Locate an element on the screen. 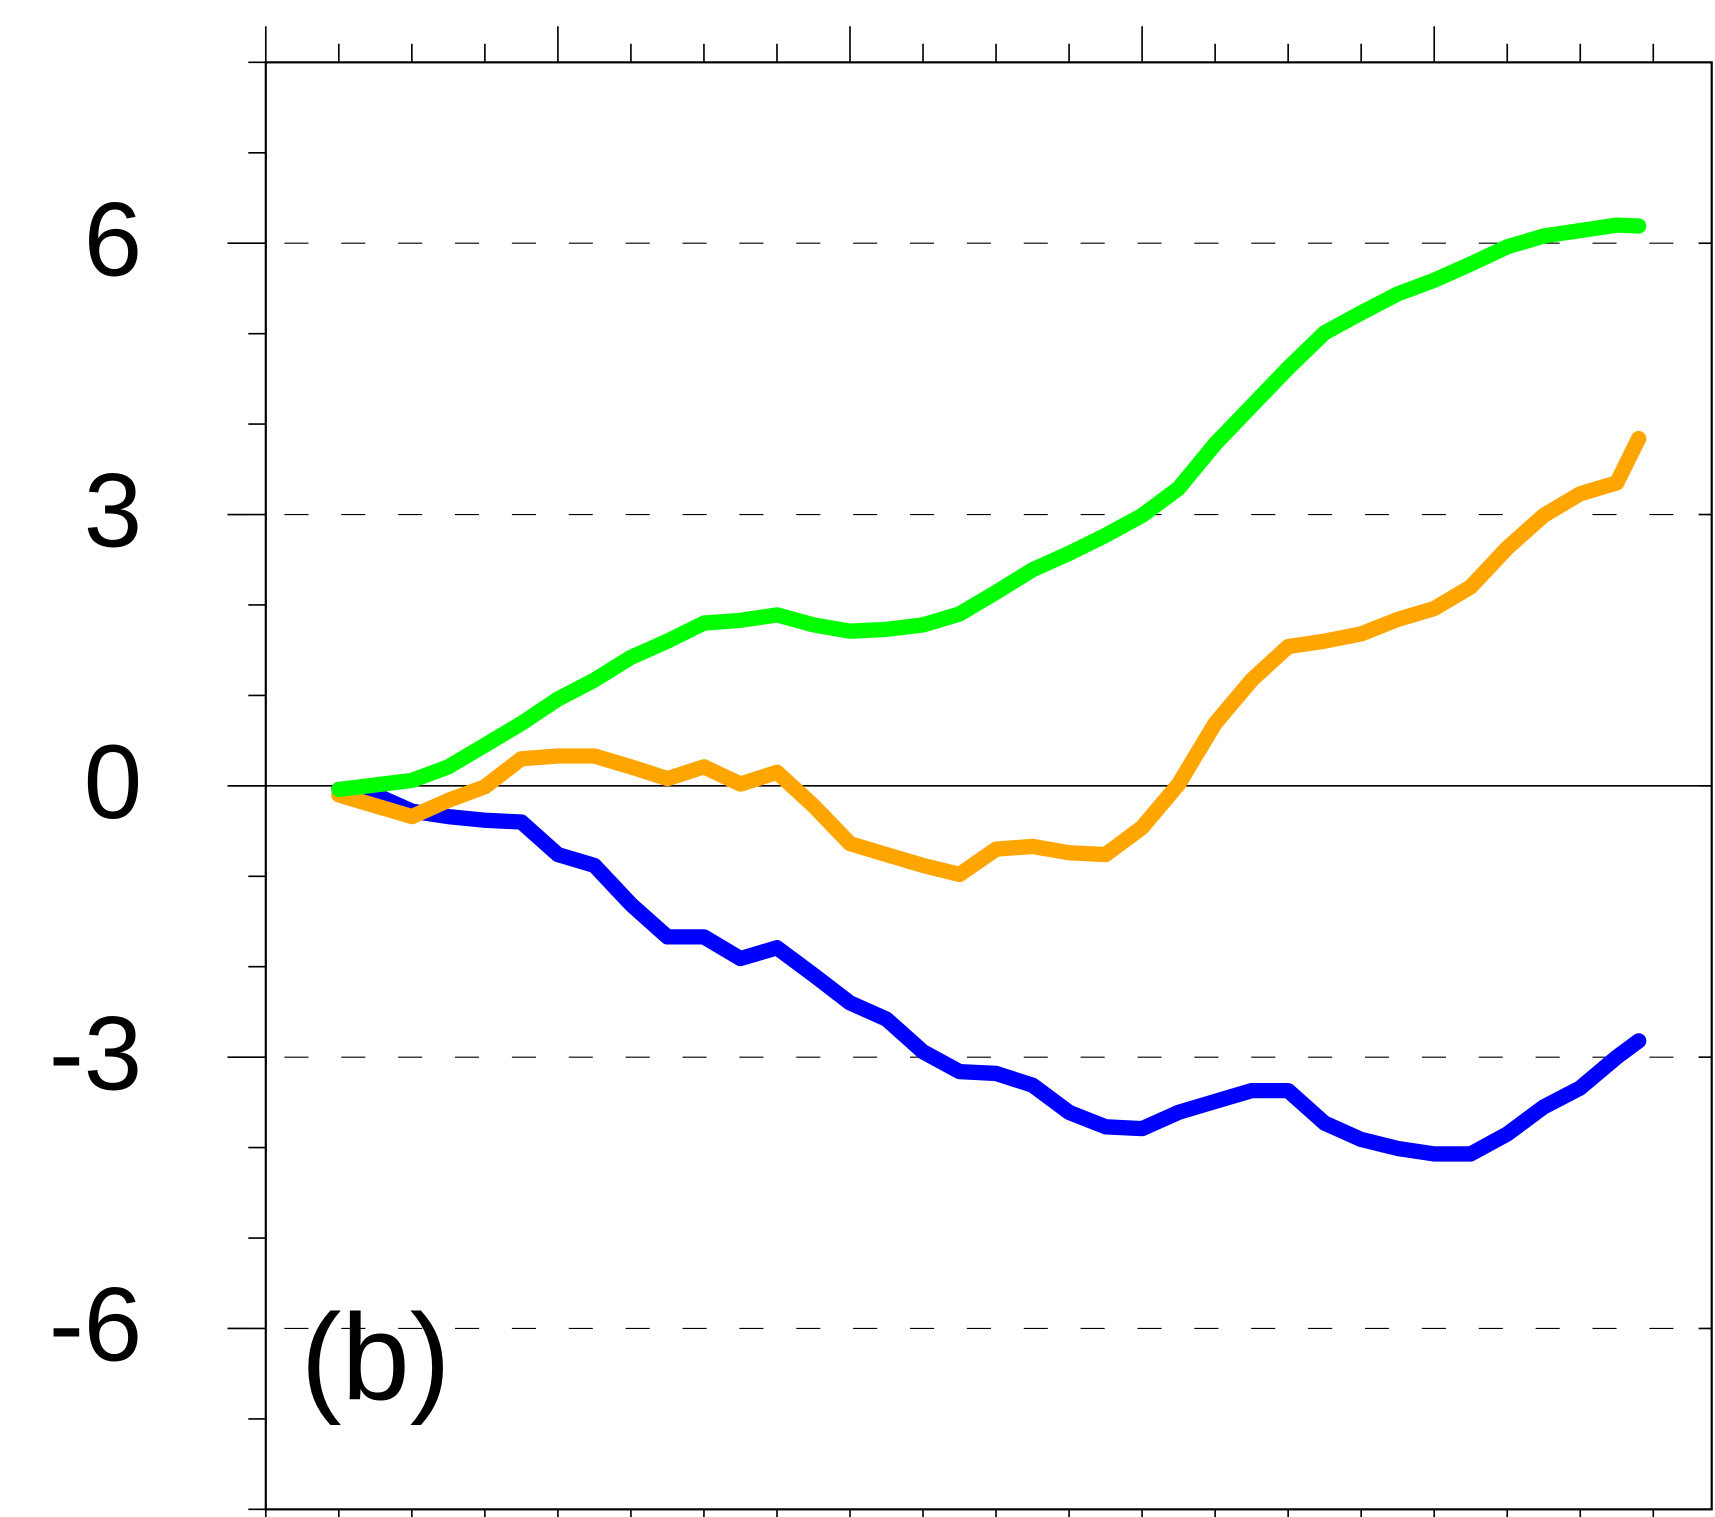 The width and height of the screenshot is (1715, 1517). y-tick-label: 6 is located at coordinates (113, 239).